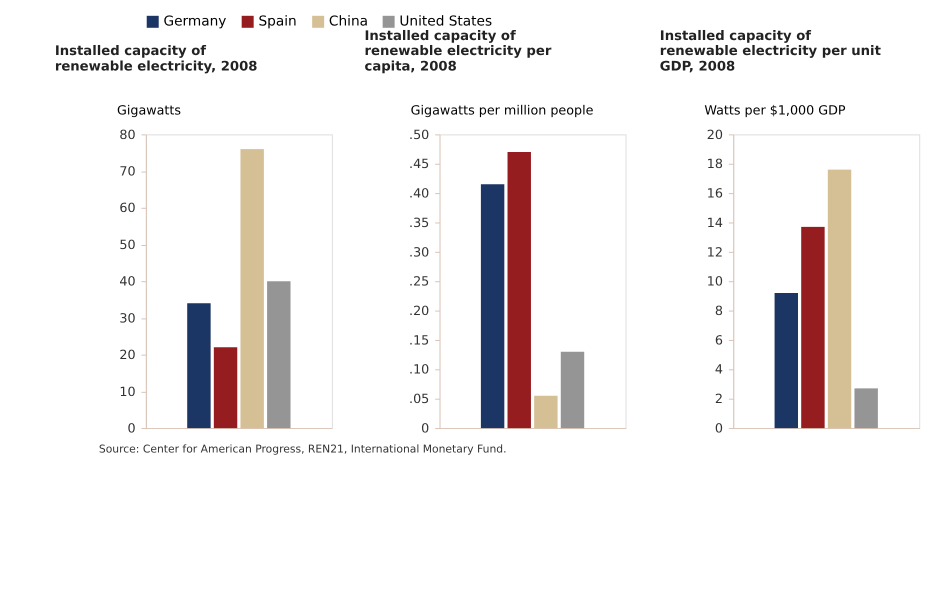 Image resolution: width=930 pixels, height=590 pixels. What do you see at coordinates (419, 310) in the screenshot?
I see `y-tick-label: .20` at bounding box center [419, 310].